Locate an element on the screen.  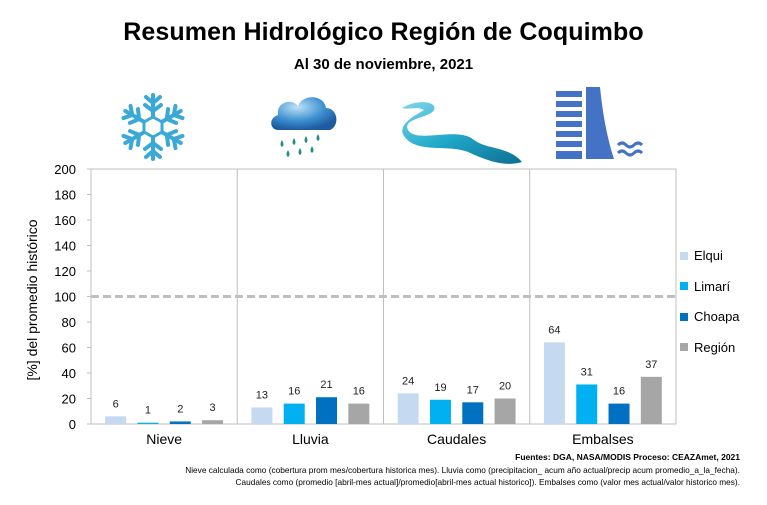
data-label: 1 is located at coordinates (148, 411).